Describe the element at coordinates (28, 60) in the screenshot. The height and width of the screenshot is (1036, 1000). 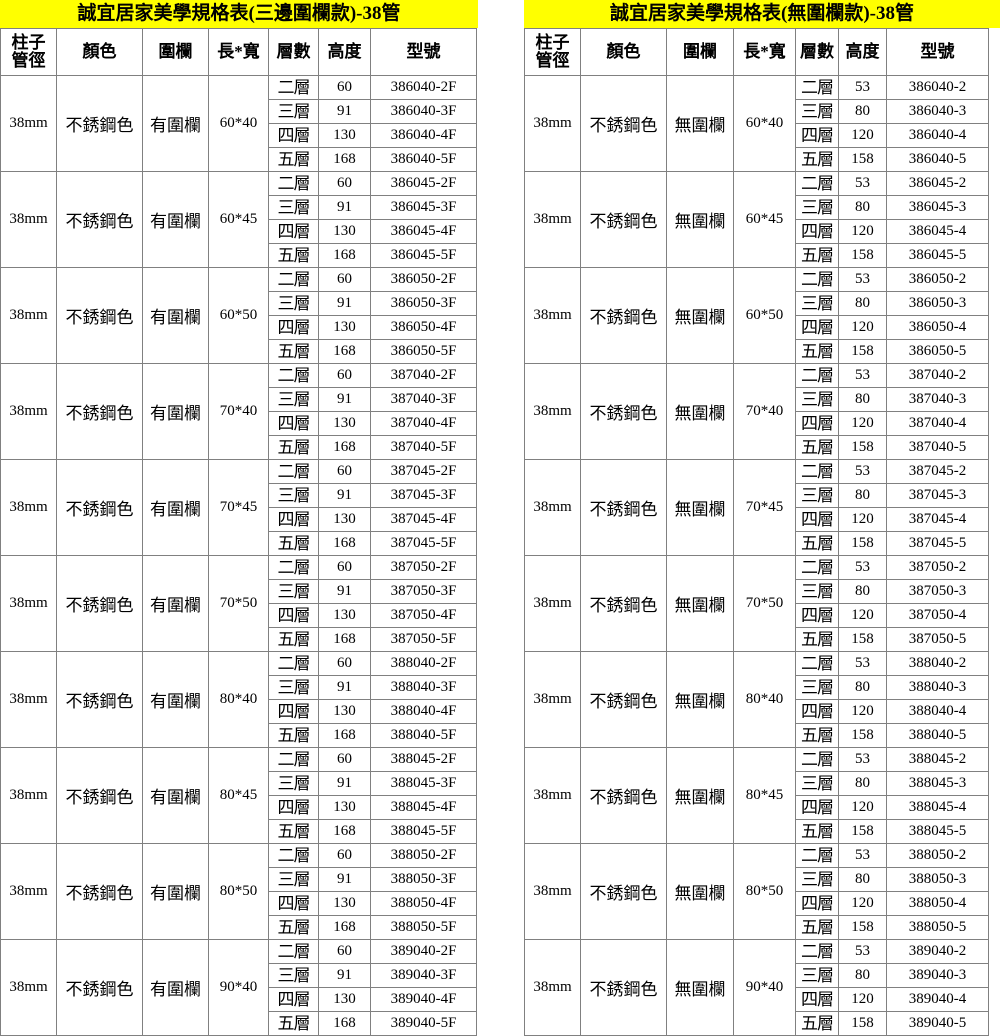
I see `pipe-diameter-line2: 管徑` at that location.